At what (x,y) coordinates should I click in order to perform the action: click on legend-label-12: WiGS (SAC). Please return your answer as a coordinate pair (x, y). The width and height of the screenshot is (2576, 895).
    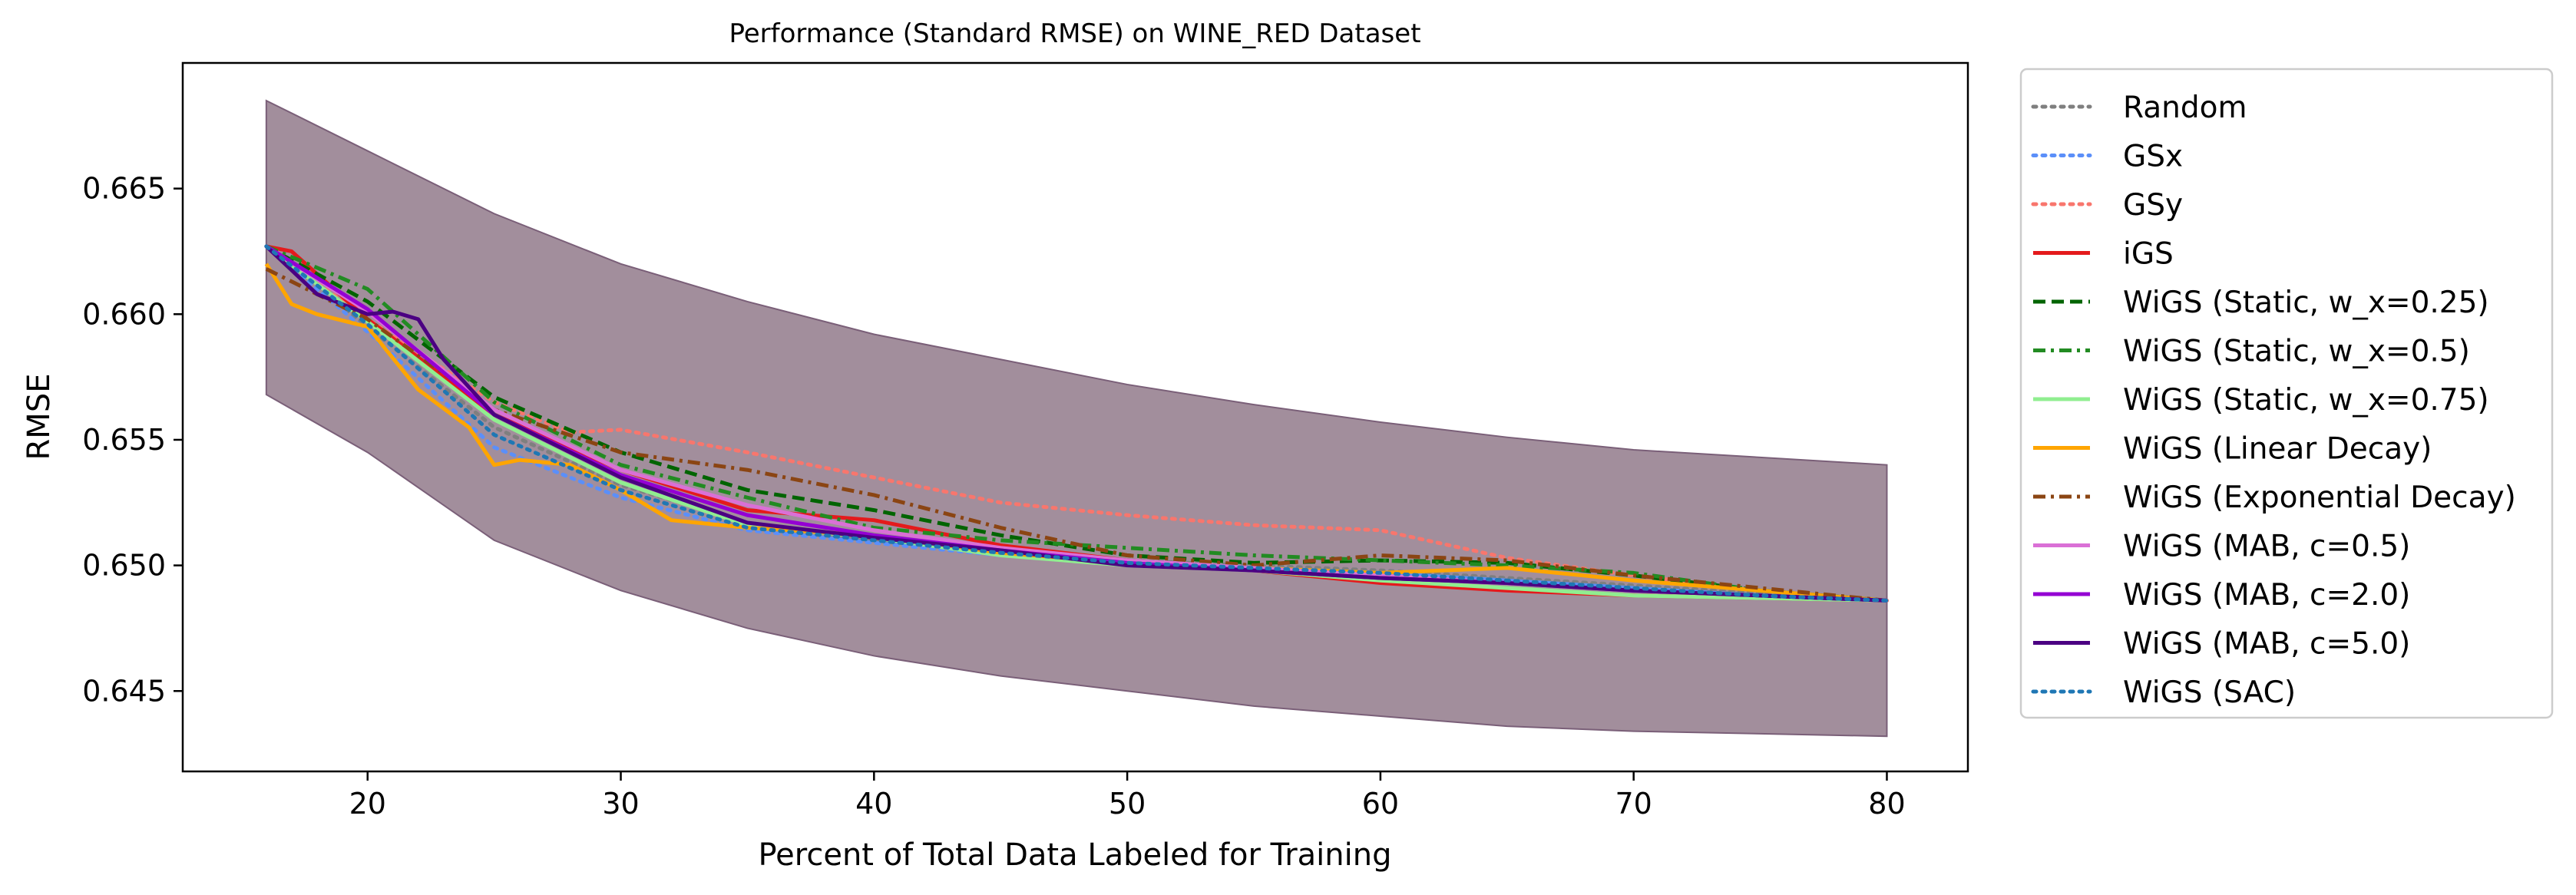
    Looking at the image, I should click on (2209, 693).